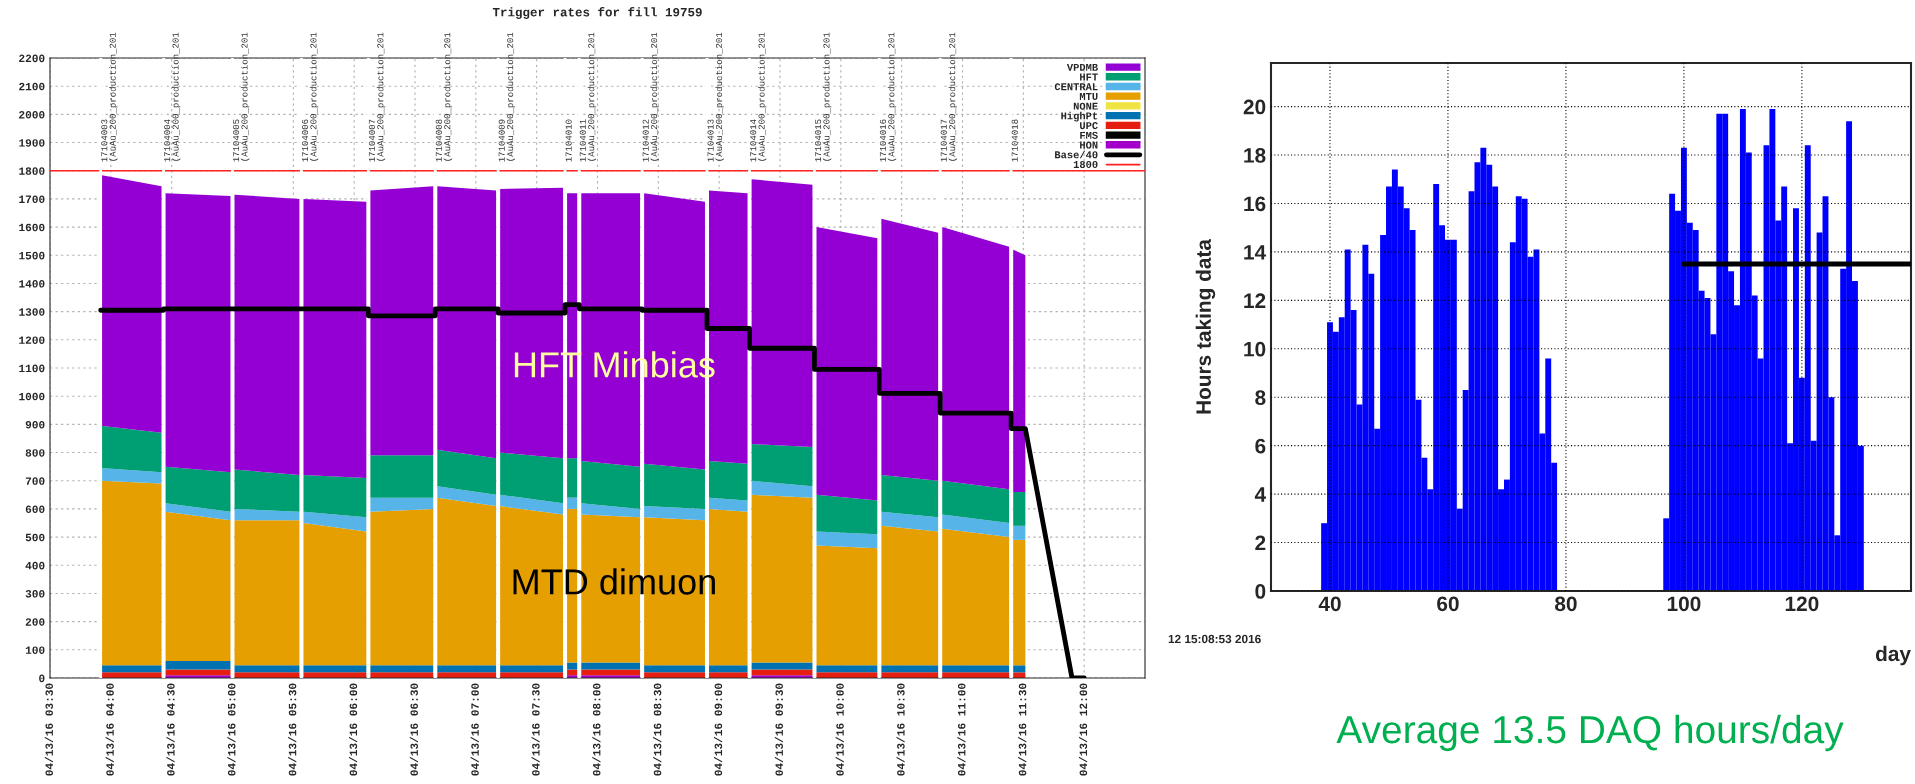 The image size is (1915, 784). Describe the element at coordinates (35, 481) in the screenshot. I see `y-tick-label: 700` at that location.